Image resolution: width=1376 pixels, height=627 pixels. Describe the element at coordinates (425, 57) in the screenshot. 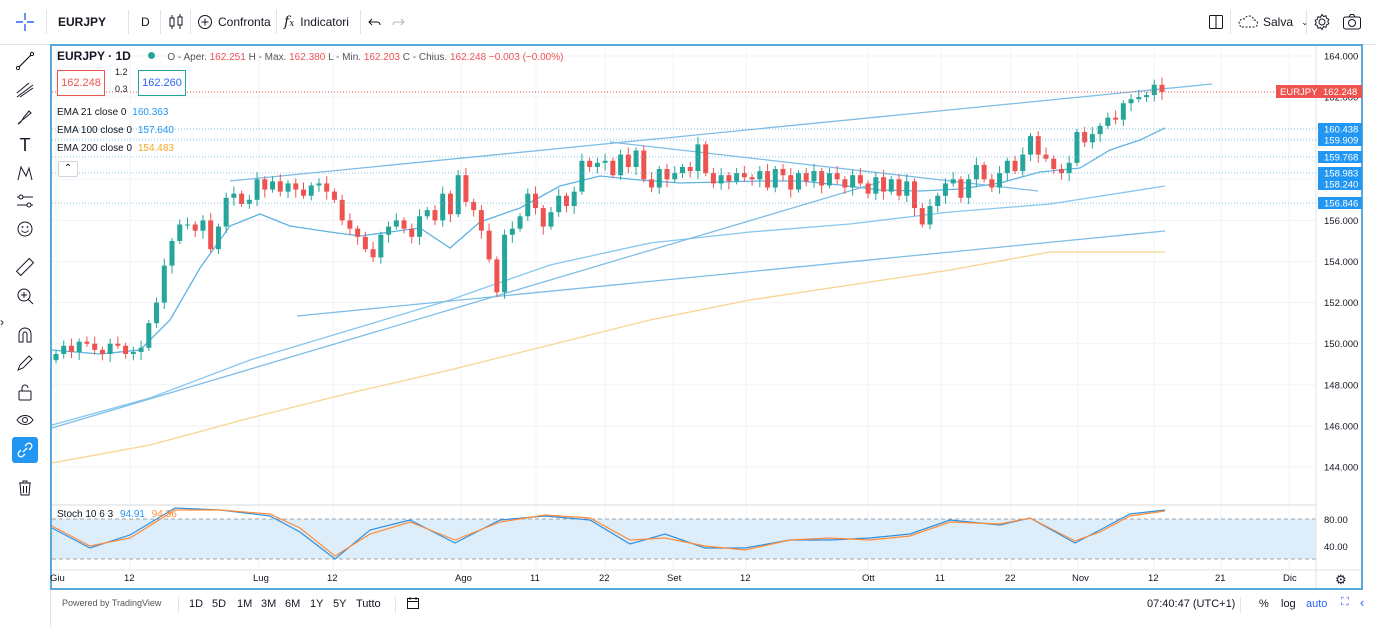

I see `close-label: C - Chius.` at that location.